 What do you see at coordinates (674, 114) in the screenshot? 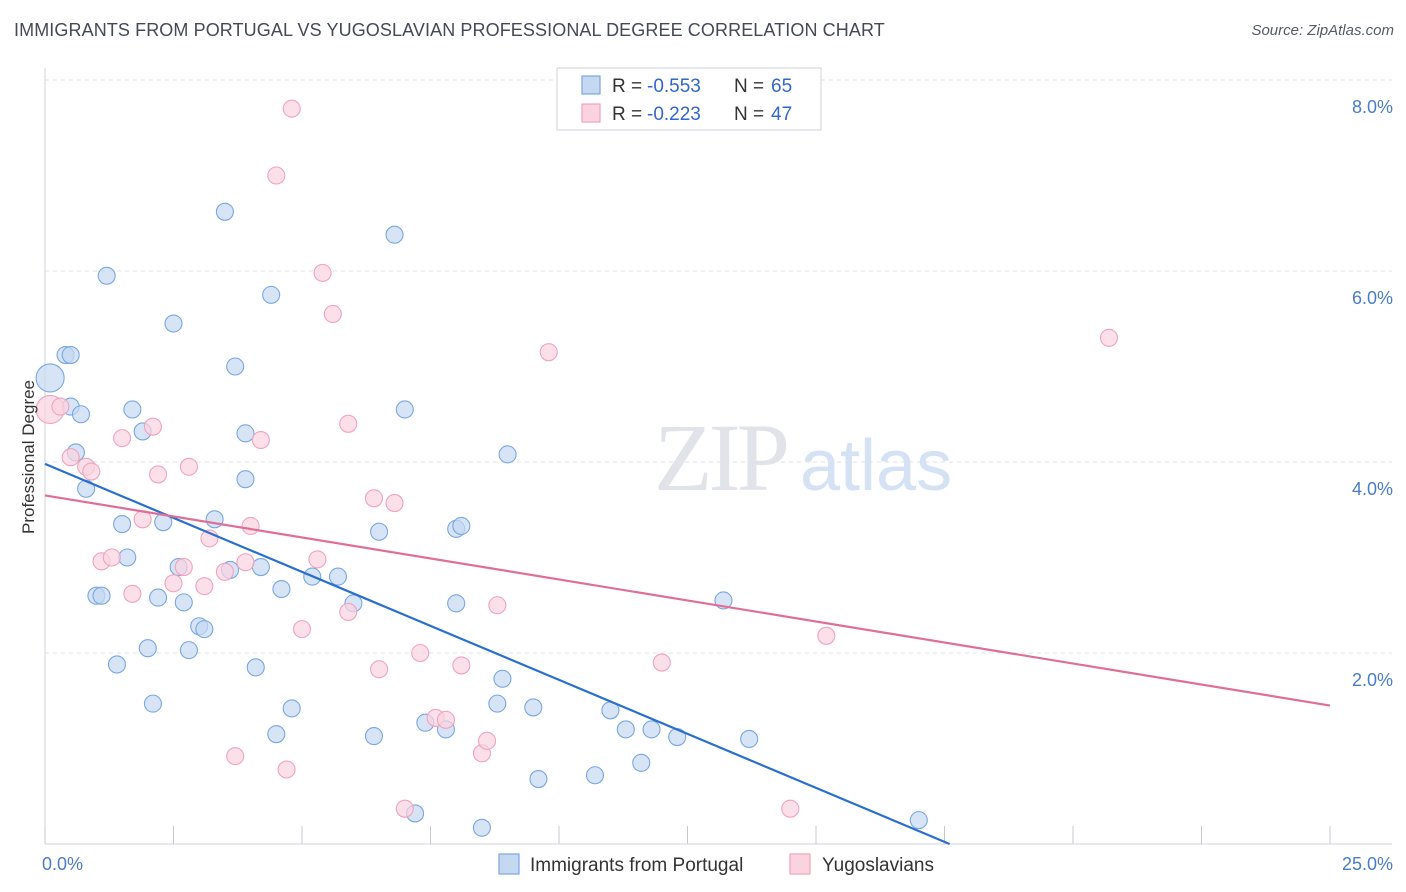
I see `legend-r-yugoslavians: -0.223` at bounding box center [674, 114].